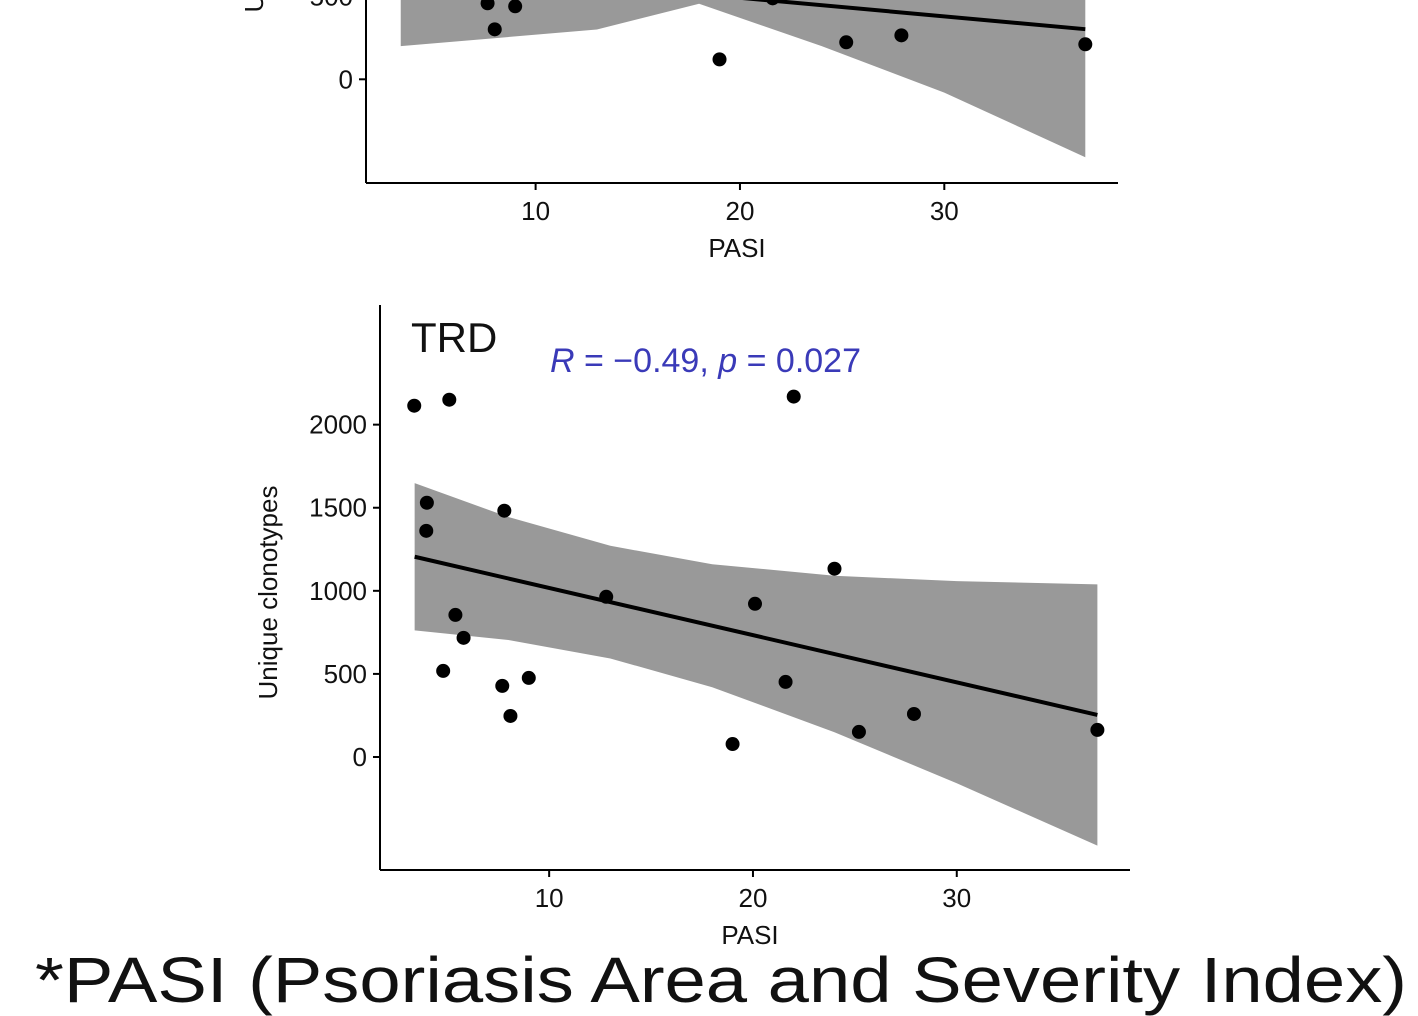  Describe the element at coordinates (338, 425) in the screenshot. I see `y-tick-label: 2000` at that location.